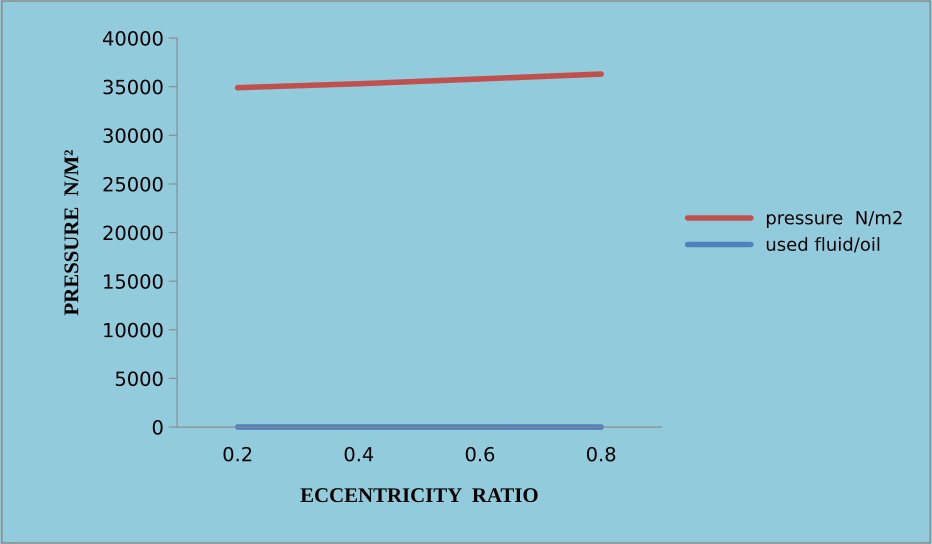 This screenshot has height=544, width=932. What do you see at coordinates (157, 427) in the screenshot?
I see `y-tick-label: 0` at bounding box center [157, 427].